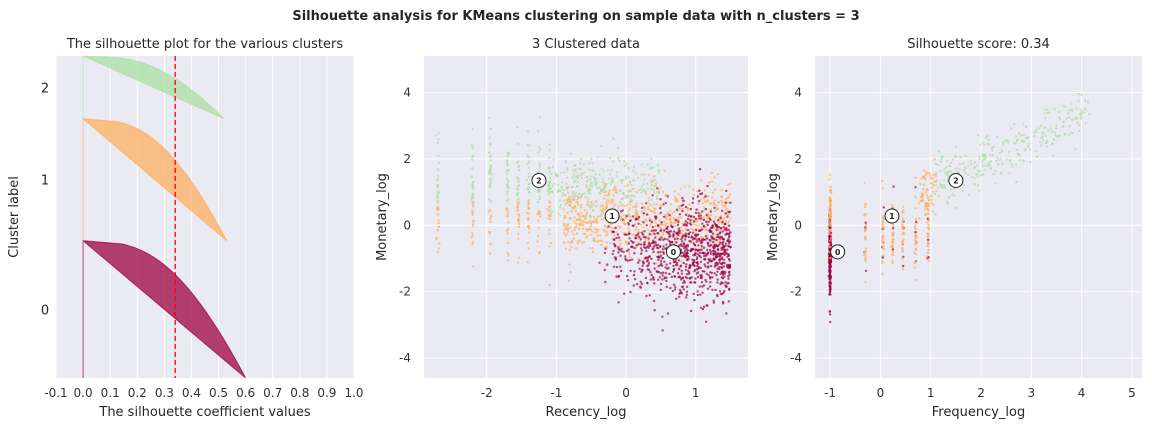 The height and width of the screenshot is (427, 1152). What do you see at coordinates (931, 393) in the screenshot?
I see `x-tick-label: 1` at bounding box center [931, 393].